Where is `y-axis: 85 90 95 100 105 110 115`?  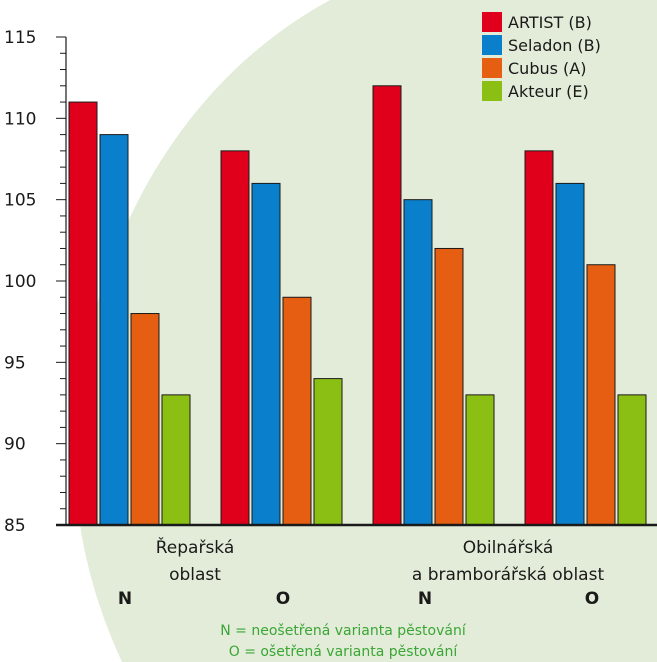
y-axis: 85 90 95 100 105 110 115 is located at coordinates (35, 282).